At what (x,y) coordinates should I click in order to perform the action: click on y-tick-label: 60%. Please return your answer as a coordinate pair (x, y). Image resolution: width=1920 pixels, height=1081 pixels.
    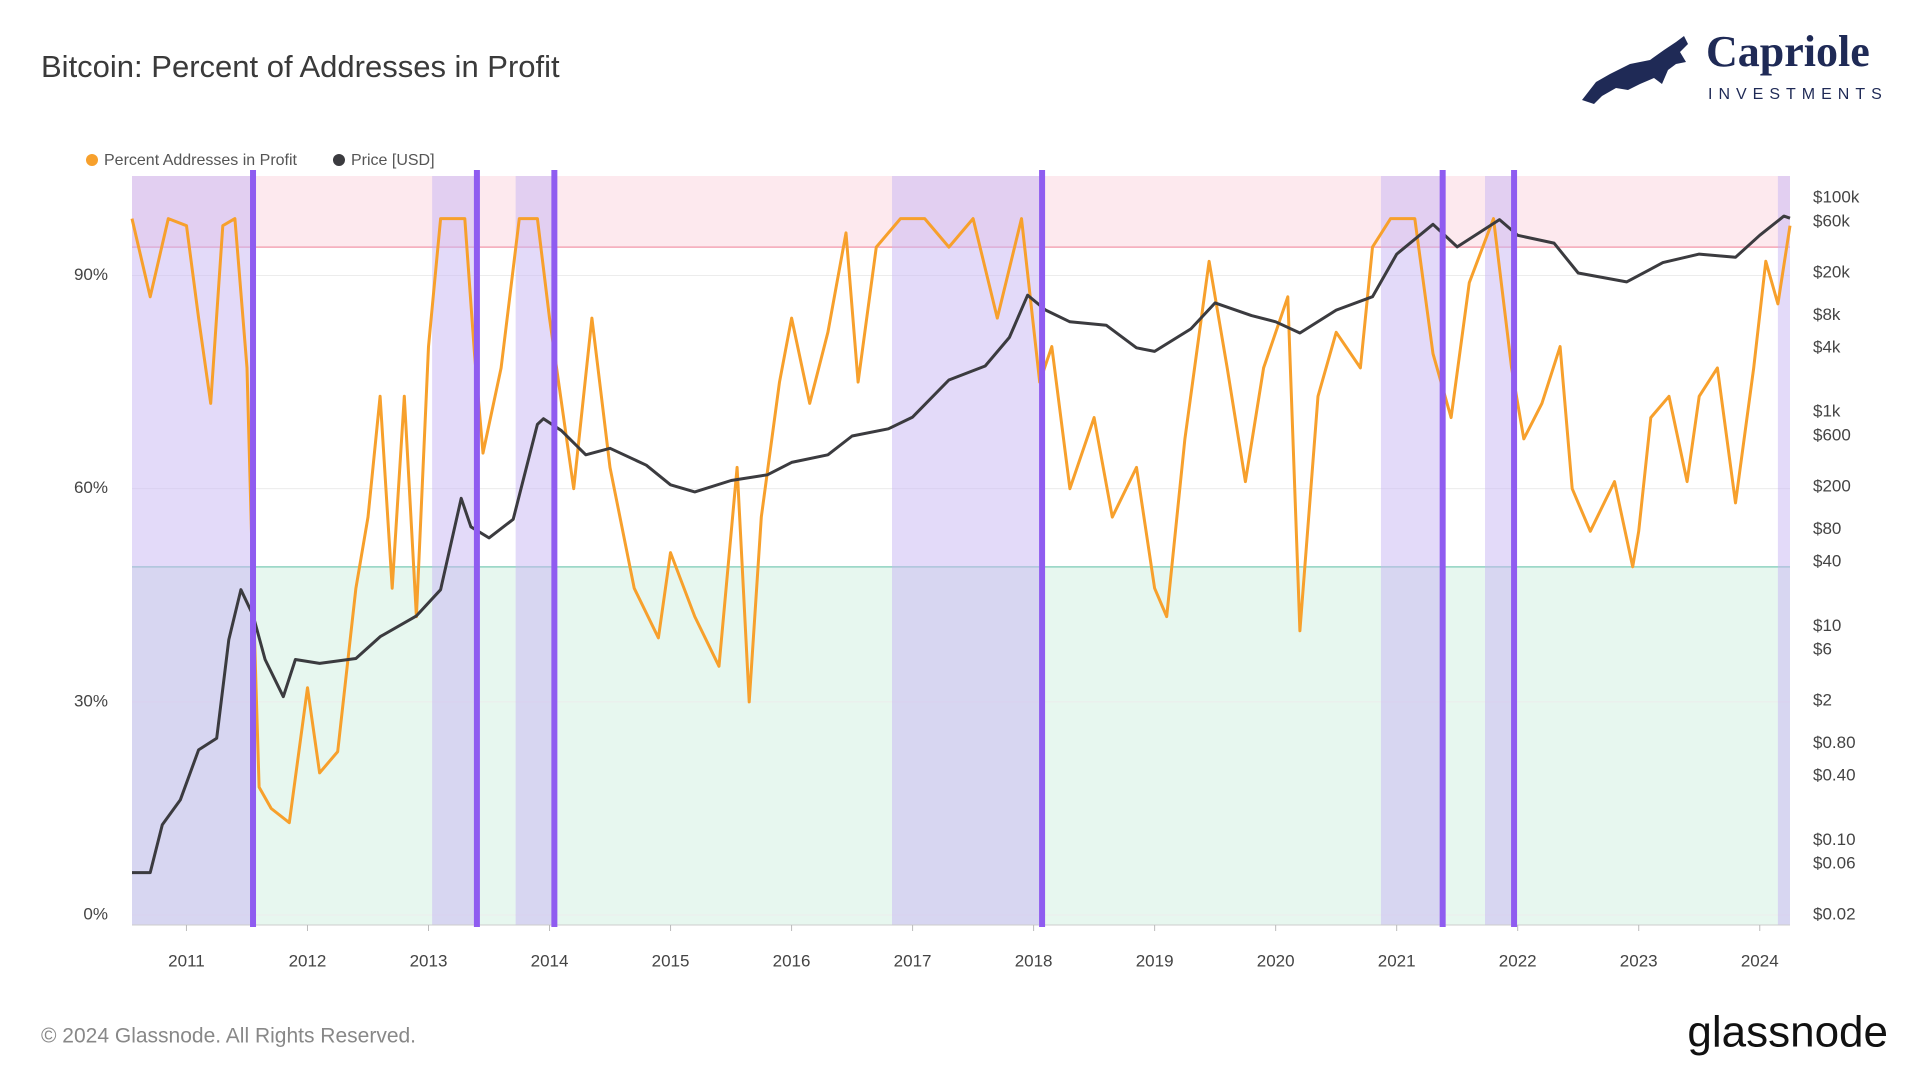
    Looking at the image, I should click on (91, 487).